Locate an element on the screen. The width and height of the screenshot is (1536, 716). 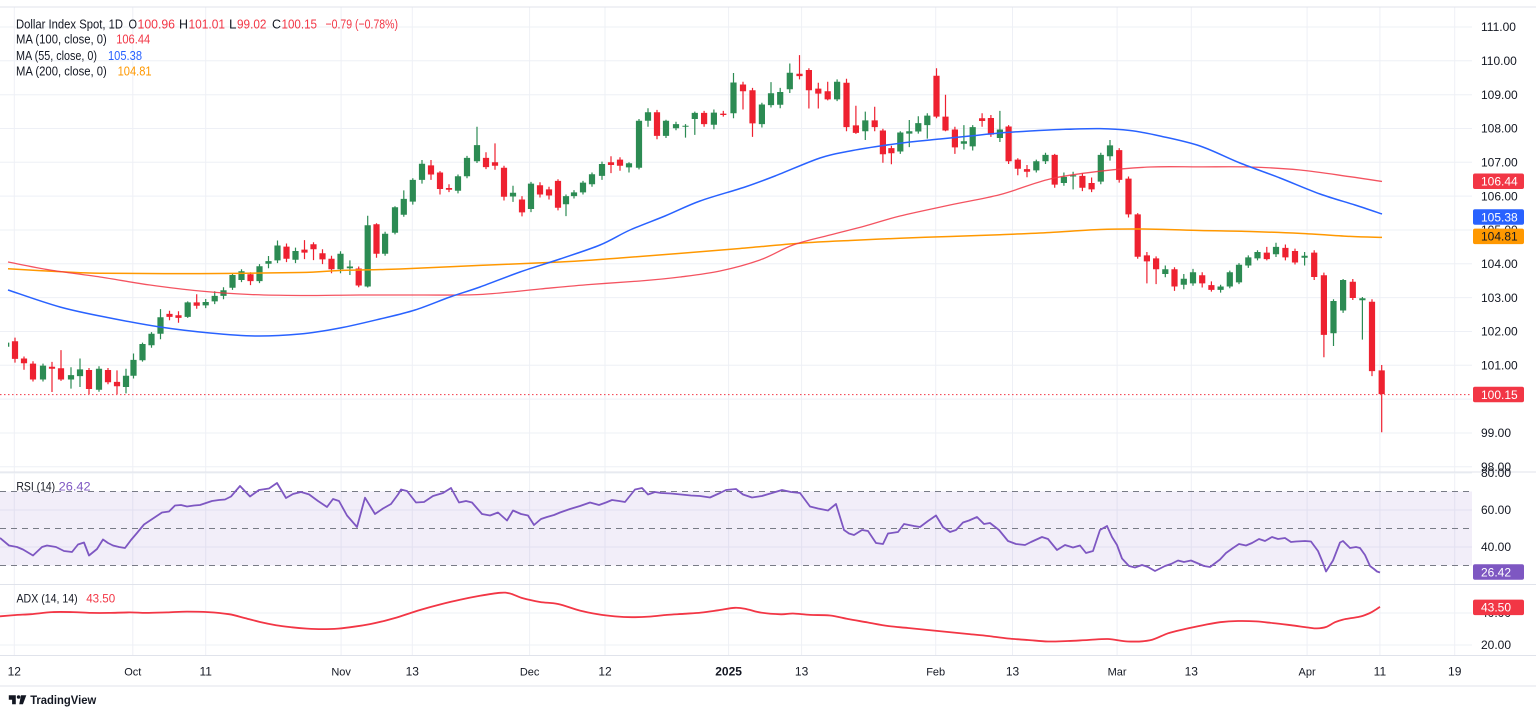
svg-text: MA (200, close, 0) is located at coordinates (61, 71).